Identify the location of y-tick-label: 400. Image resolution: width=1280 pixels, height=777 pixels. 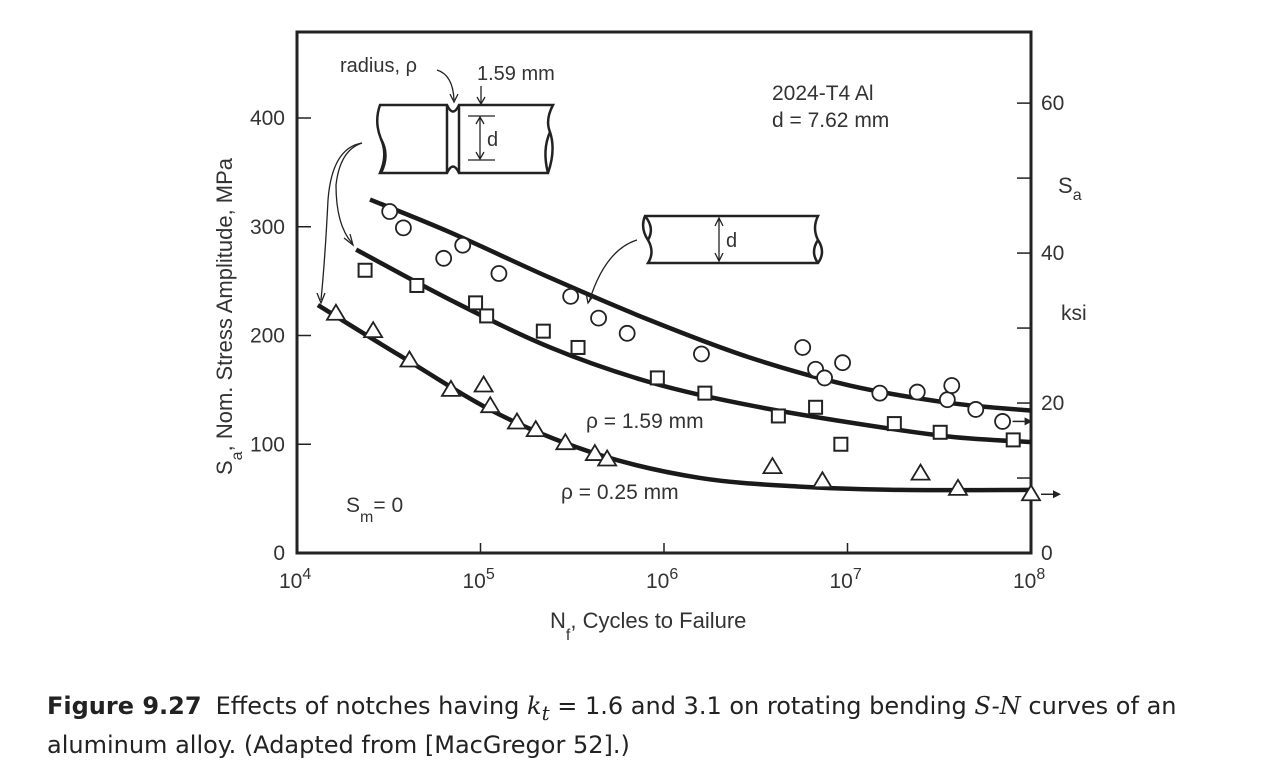
(267, 118).